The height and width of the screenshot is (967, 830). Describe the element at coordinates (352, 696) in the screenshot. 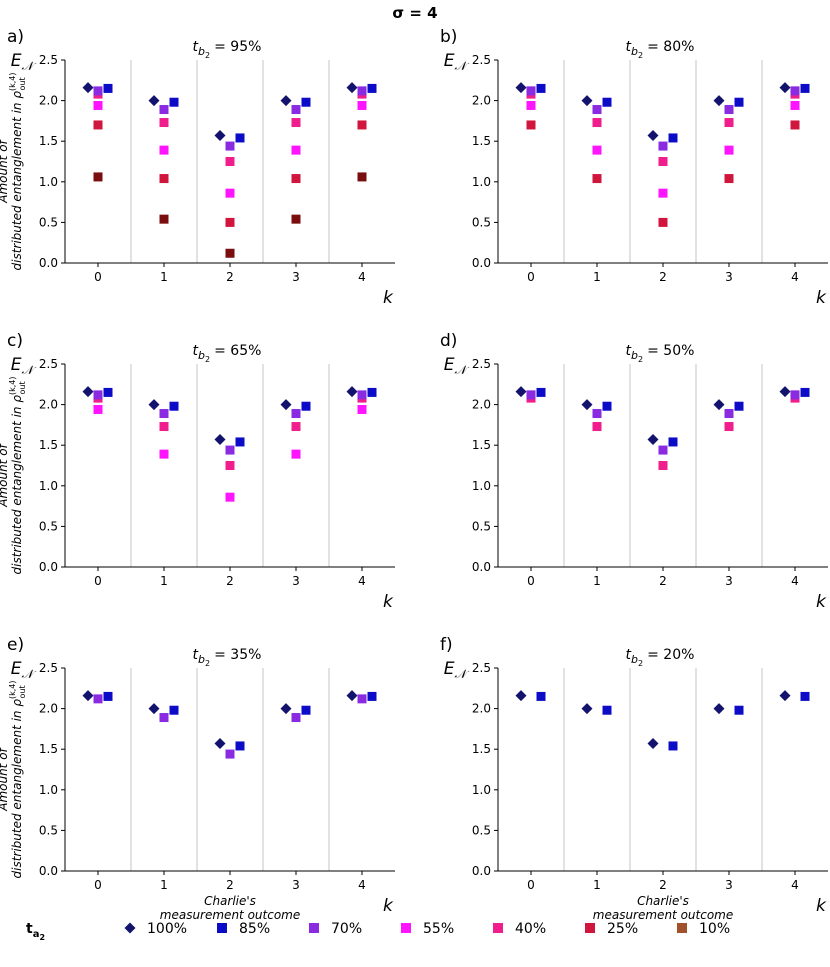

I see `data-point-100pct-k4` at that location.